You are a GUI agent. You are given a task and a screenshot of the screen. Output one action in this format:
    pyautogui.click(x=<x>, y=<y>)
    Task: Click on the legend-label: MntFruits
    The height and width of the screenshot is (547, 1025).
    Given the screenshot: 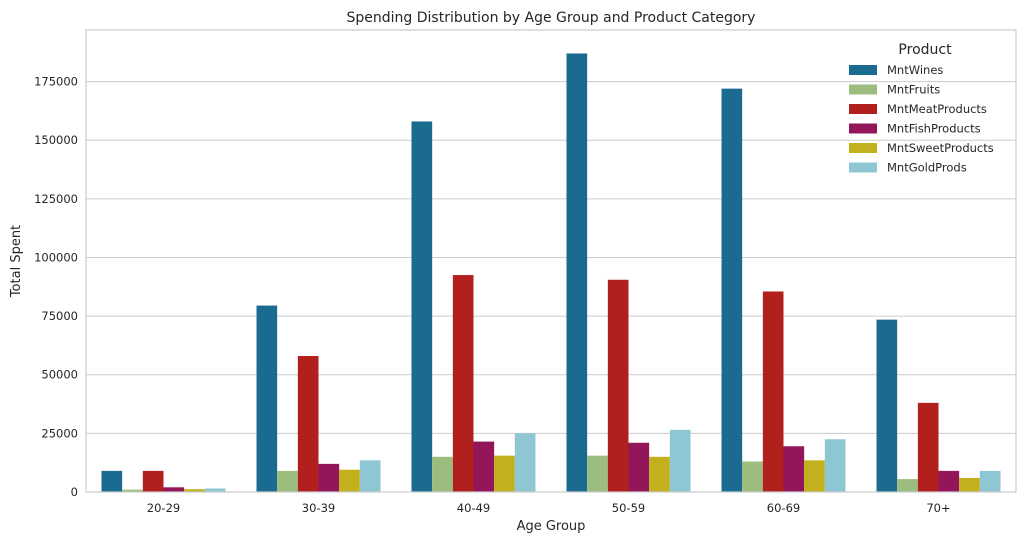 What is the action you would take?
    pyautogui.click(x=913, y=90)
    